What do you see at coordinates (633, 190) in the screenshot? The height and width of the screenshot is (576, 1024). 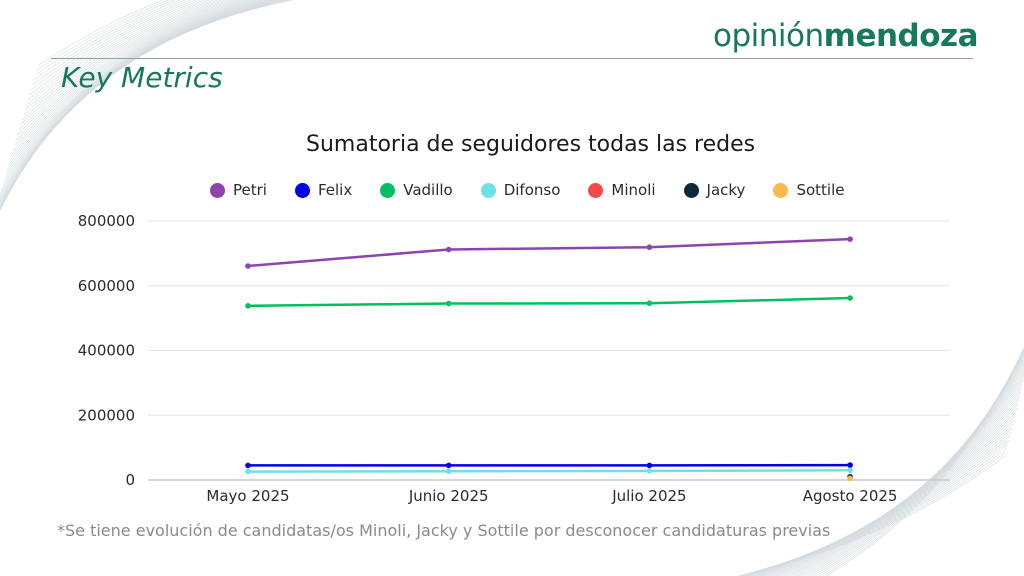 I see `legend-label: Minoli` at bounding box center [633, 190].